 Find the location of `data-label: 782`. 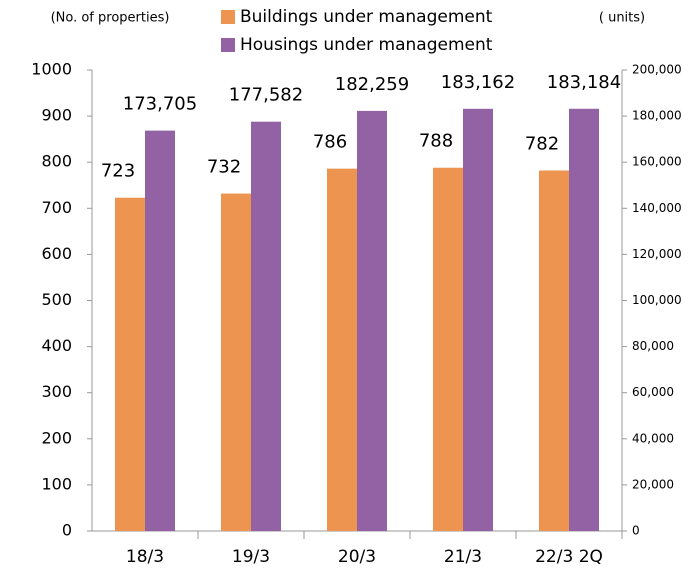

data-label: 782 is located at coordinates (542, 143).